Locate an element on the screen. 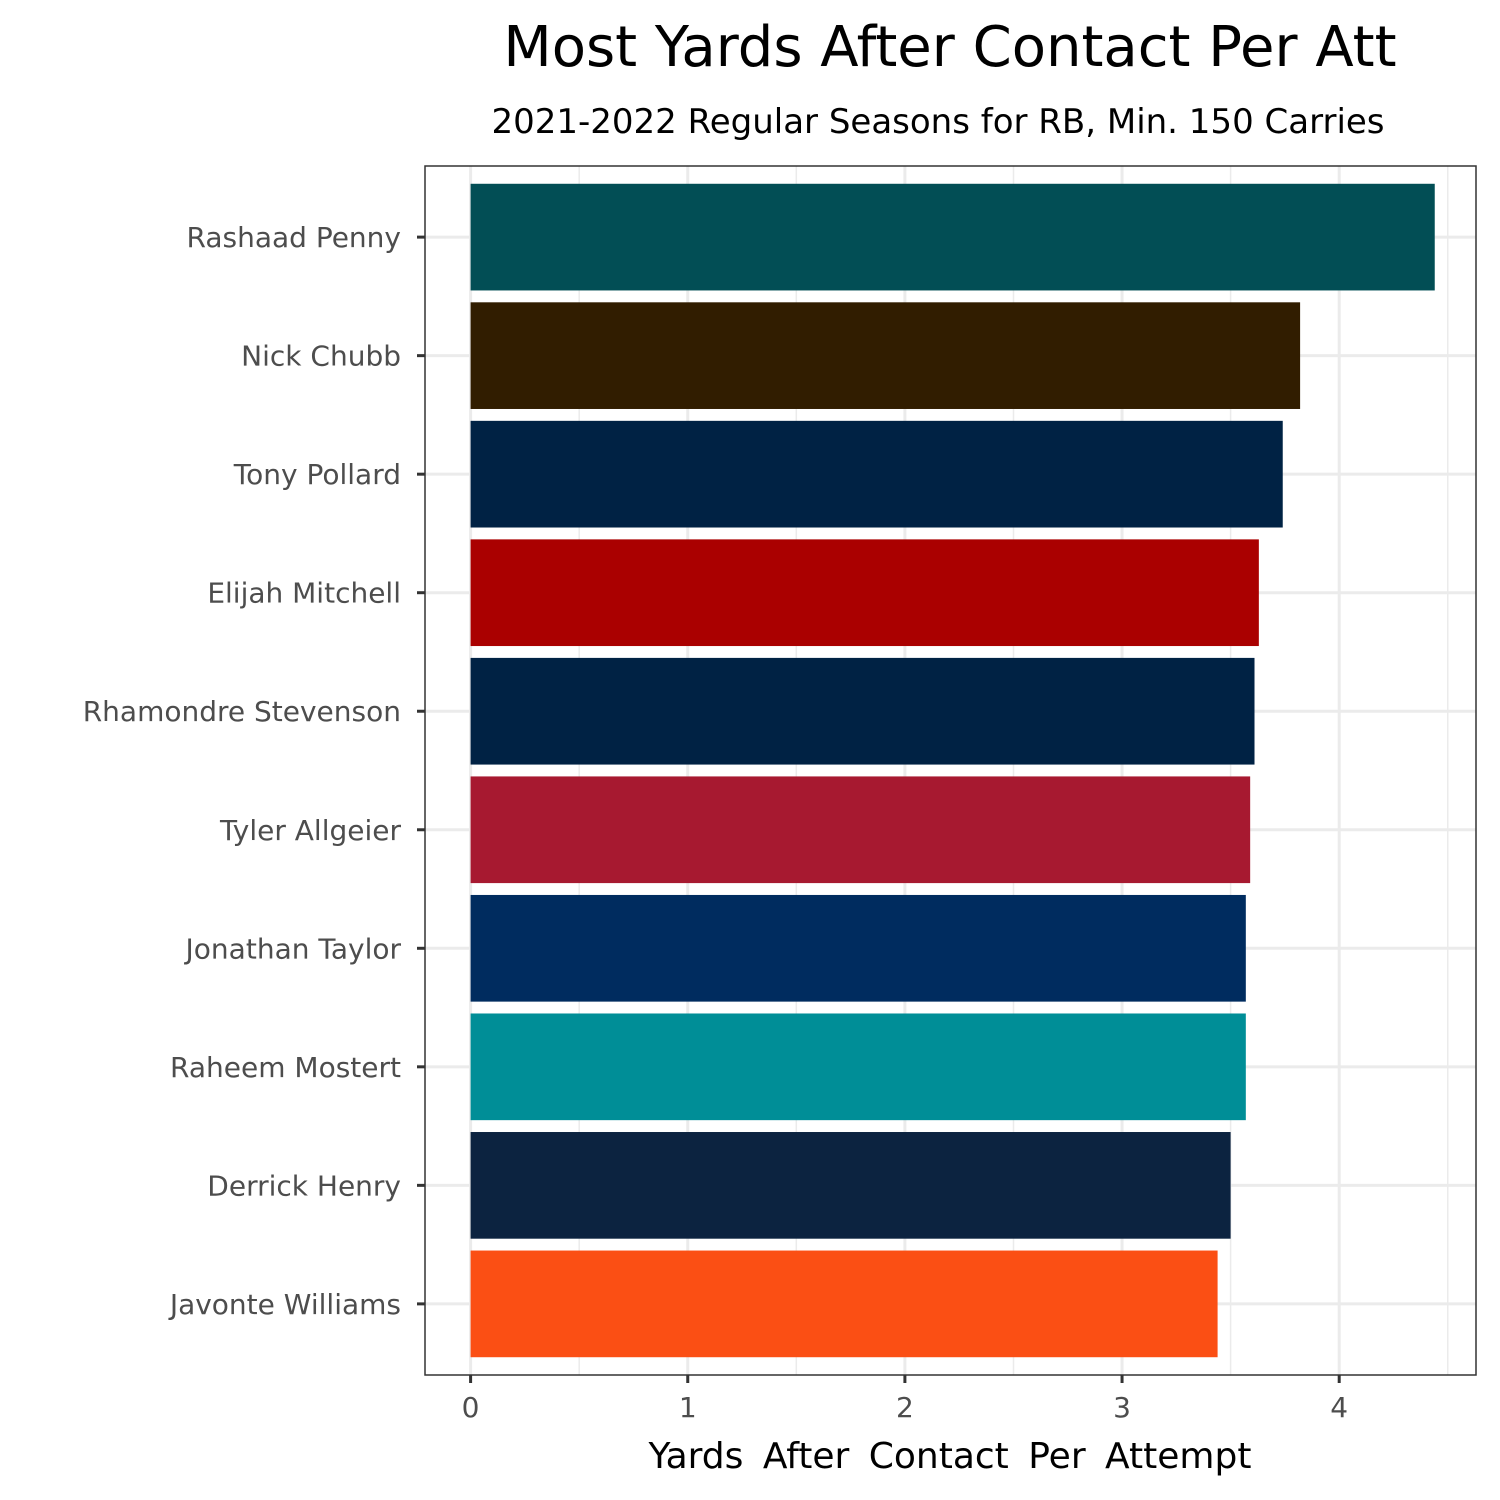  bar-tony-pollard is located at coordinates (876, 474).